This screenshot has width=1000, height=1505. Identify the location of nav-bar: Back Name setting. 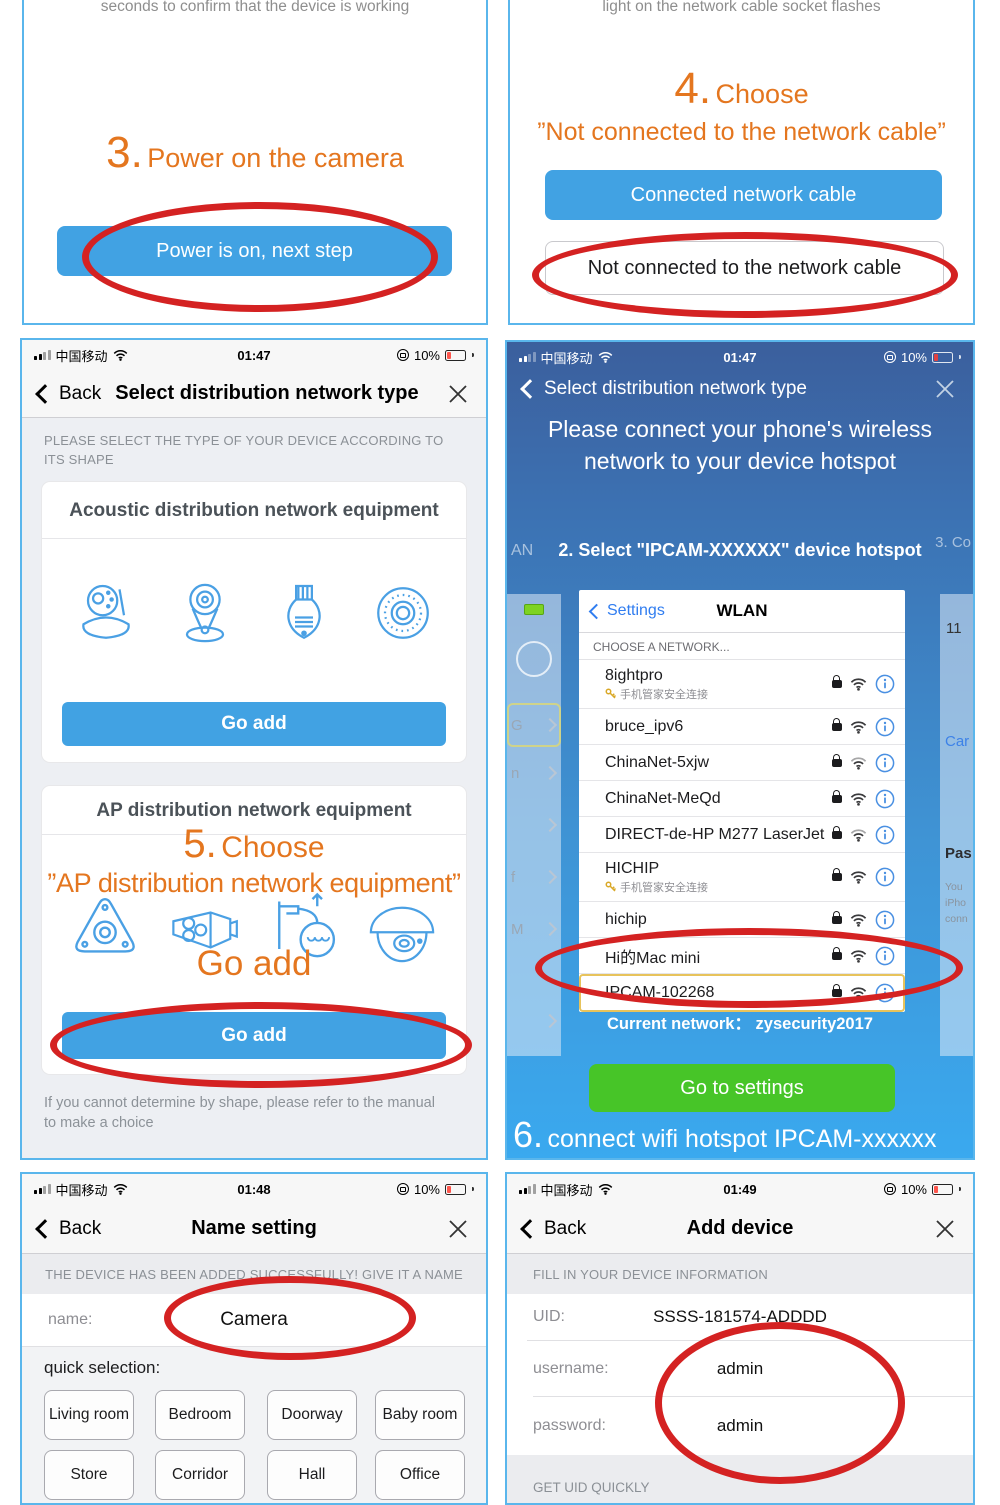
(254, 1229).